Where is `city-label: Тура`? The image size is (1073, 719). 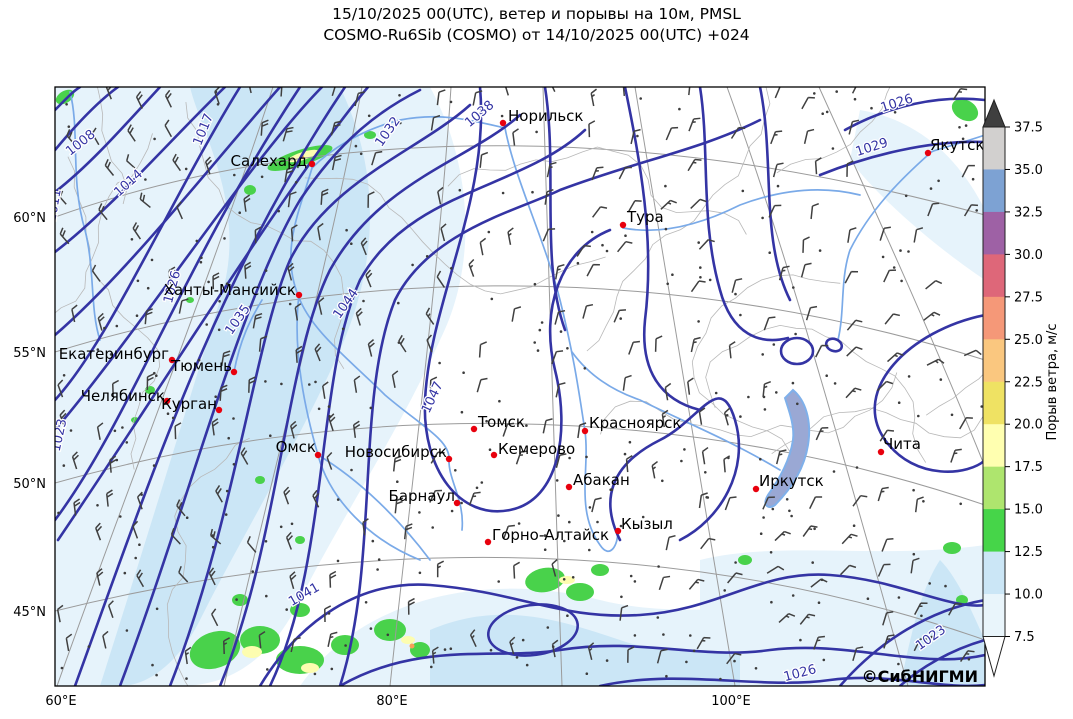
city-label: Тура is located at coordinates (645, 217).